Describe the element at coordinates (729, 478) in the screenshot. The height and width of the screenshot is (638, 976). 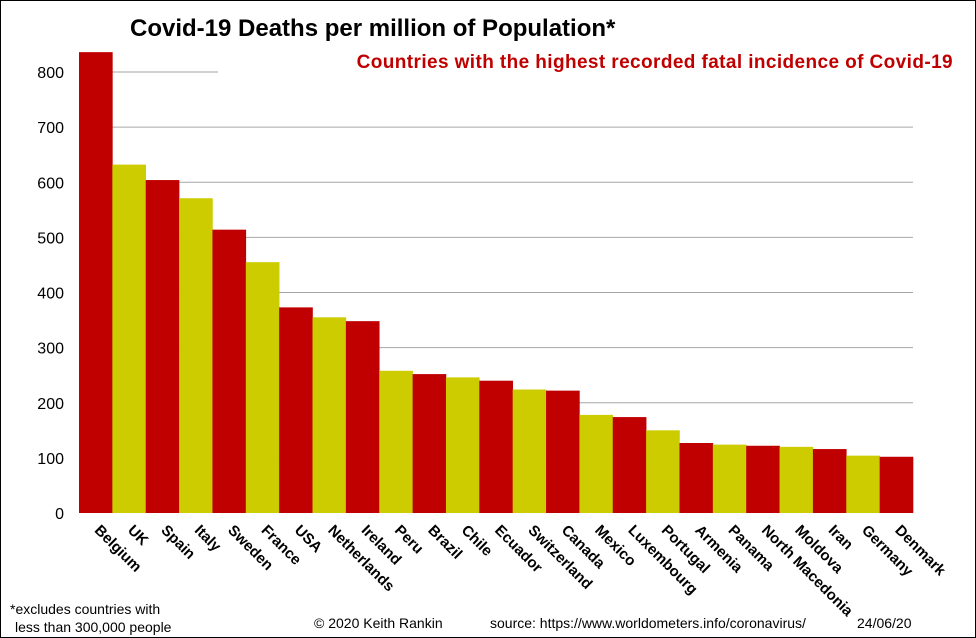
I see `bar-panama` at that location.